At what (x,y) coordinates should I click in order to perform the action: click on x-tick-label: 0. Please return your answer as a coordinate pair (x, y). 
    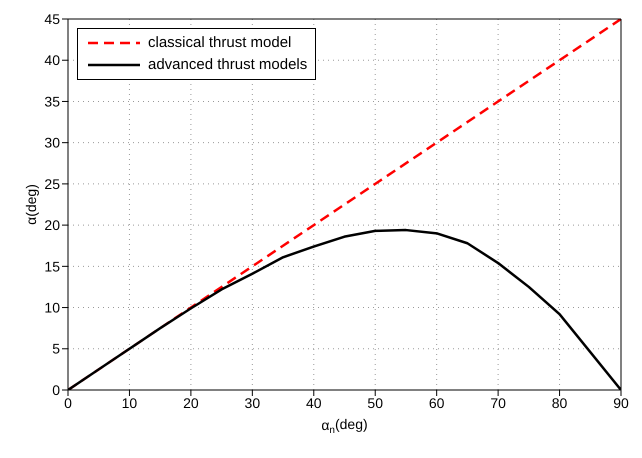
    Looking at the image, I should click on (68, 402).